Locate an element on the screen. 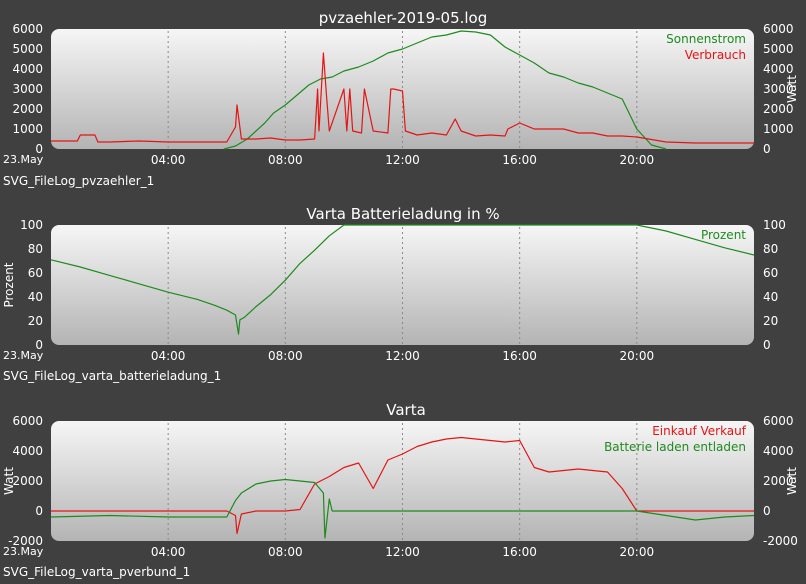  chart-1-y-tick-label-right: 5000 is located at coordinates (778, 49).